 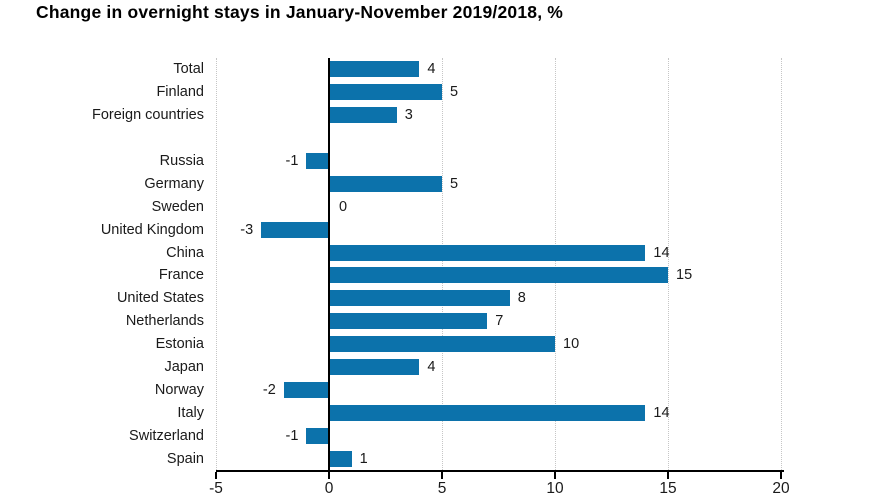 I want to click on bar-value-label: 10, so click(x=571, y=344).